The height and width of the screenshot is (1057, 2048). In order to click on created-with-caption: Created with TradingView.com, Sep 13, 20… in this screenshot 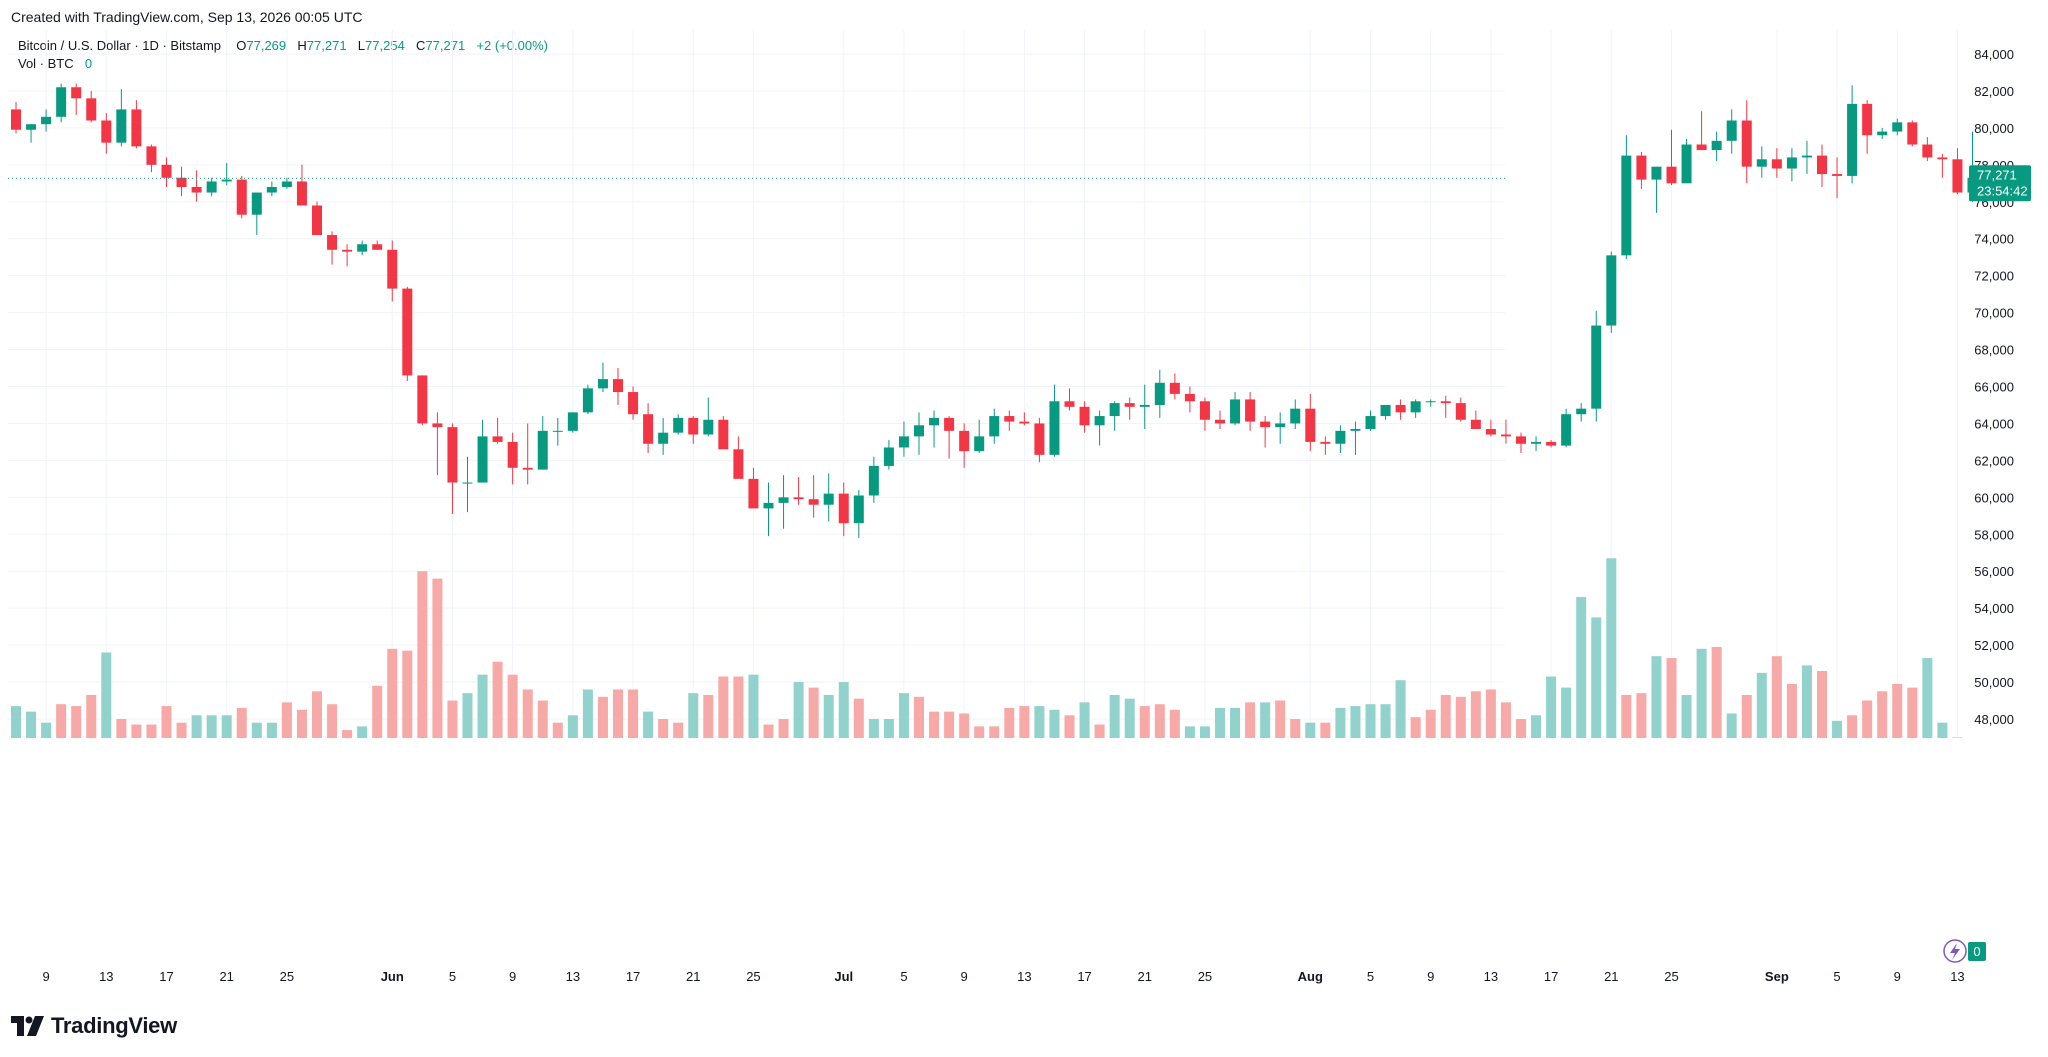, I will do `click(187, 17)`.